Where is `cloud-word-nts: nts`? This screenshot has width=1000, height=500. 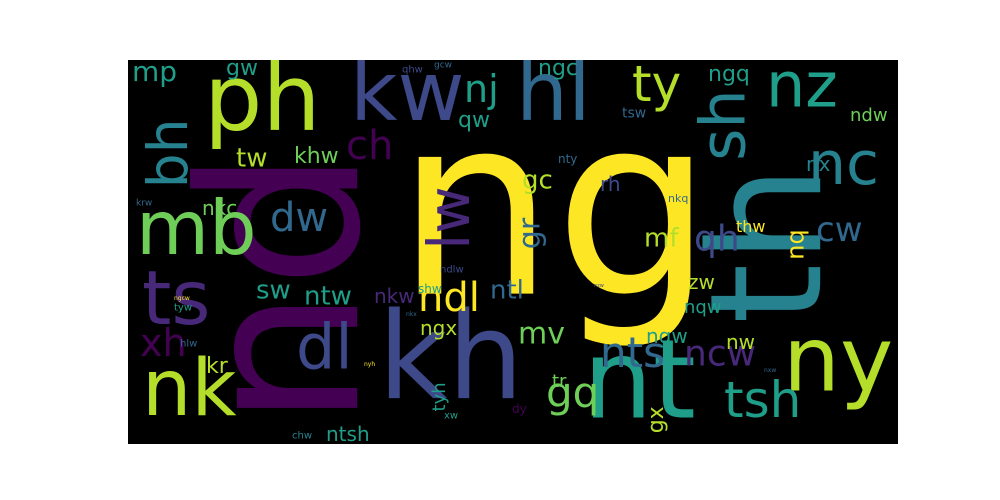 cloud-word-nts: nts is located at coordinates (632, 352).